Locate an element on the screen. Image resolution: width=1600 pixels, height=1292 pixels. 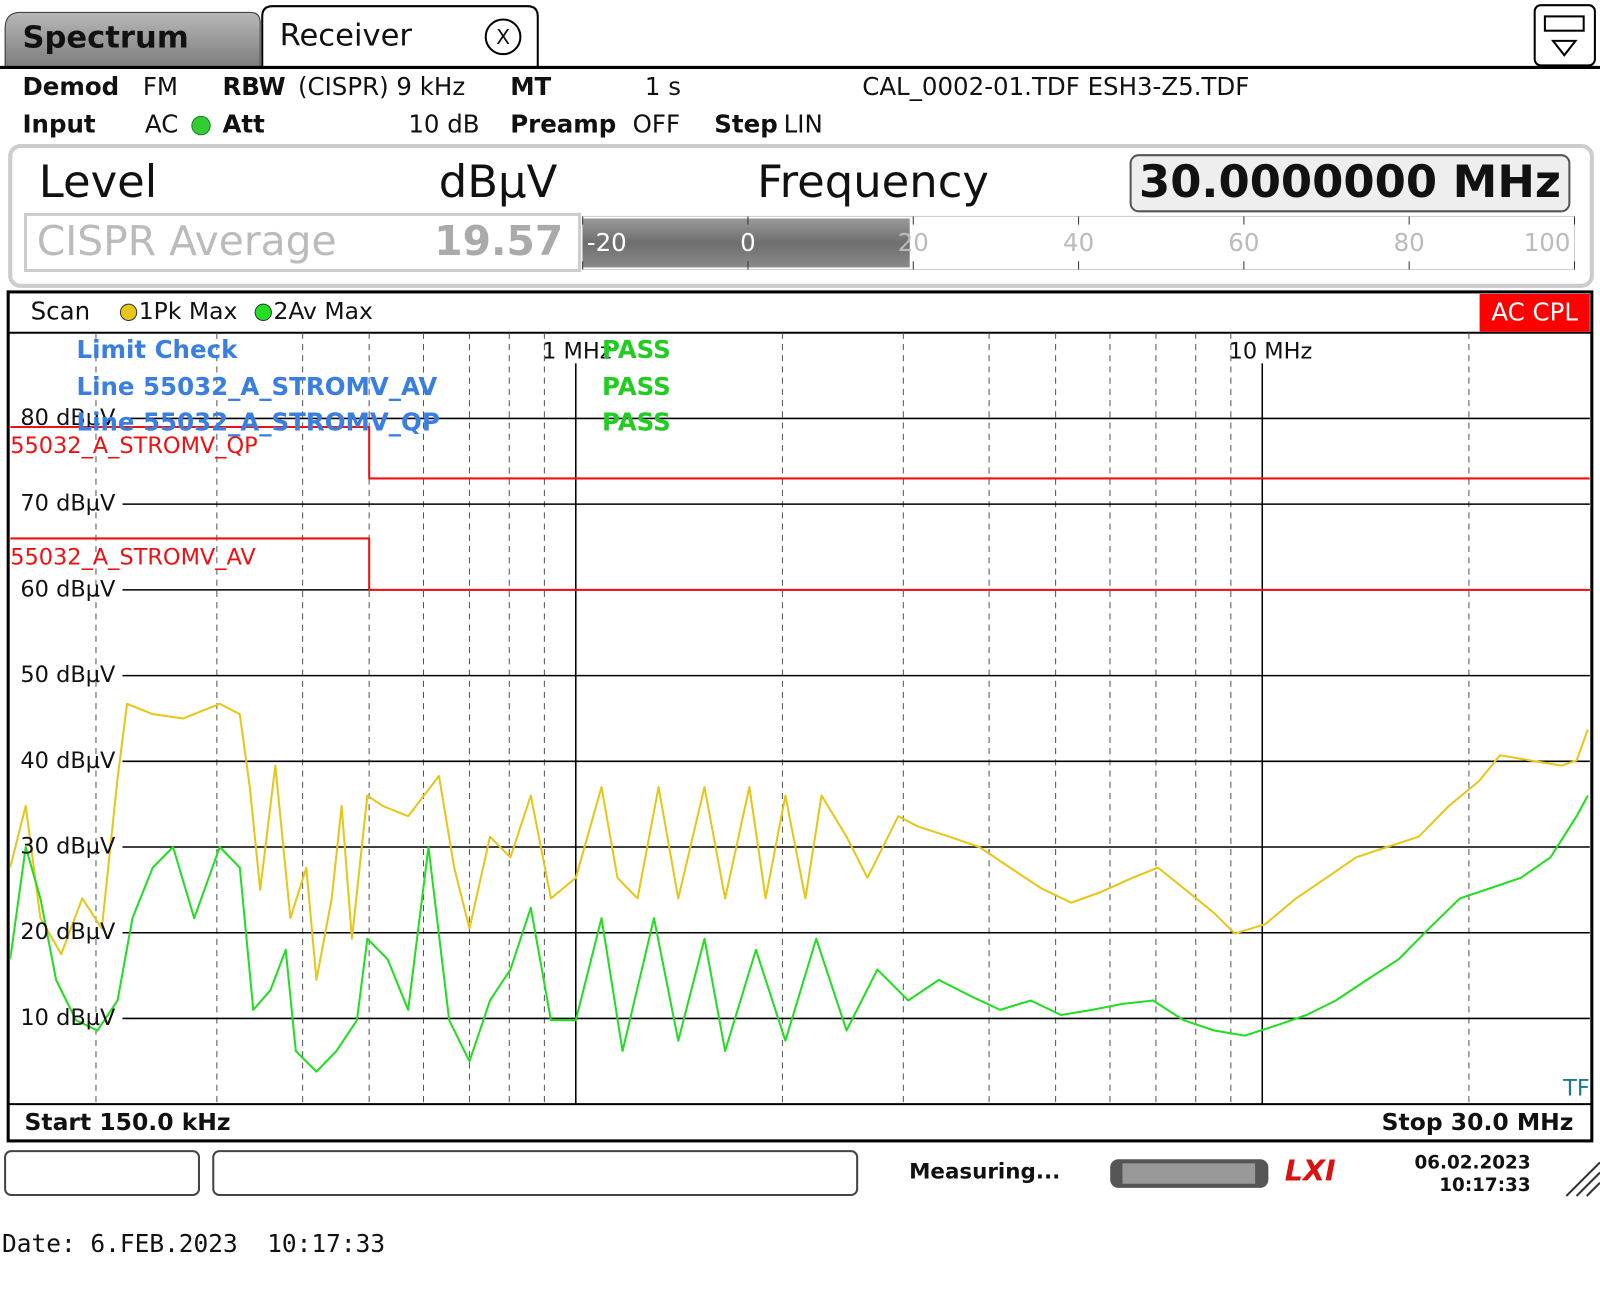
meter-label: 100 is located at coordinates (1547, 242).